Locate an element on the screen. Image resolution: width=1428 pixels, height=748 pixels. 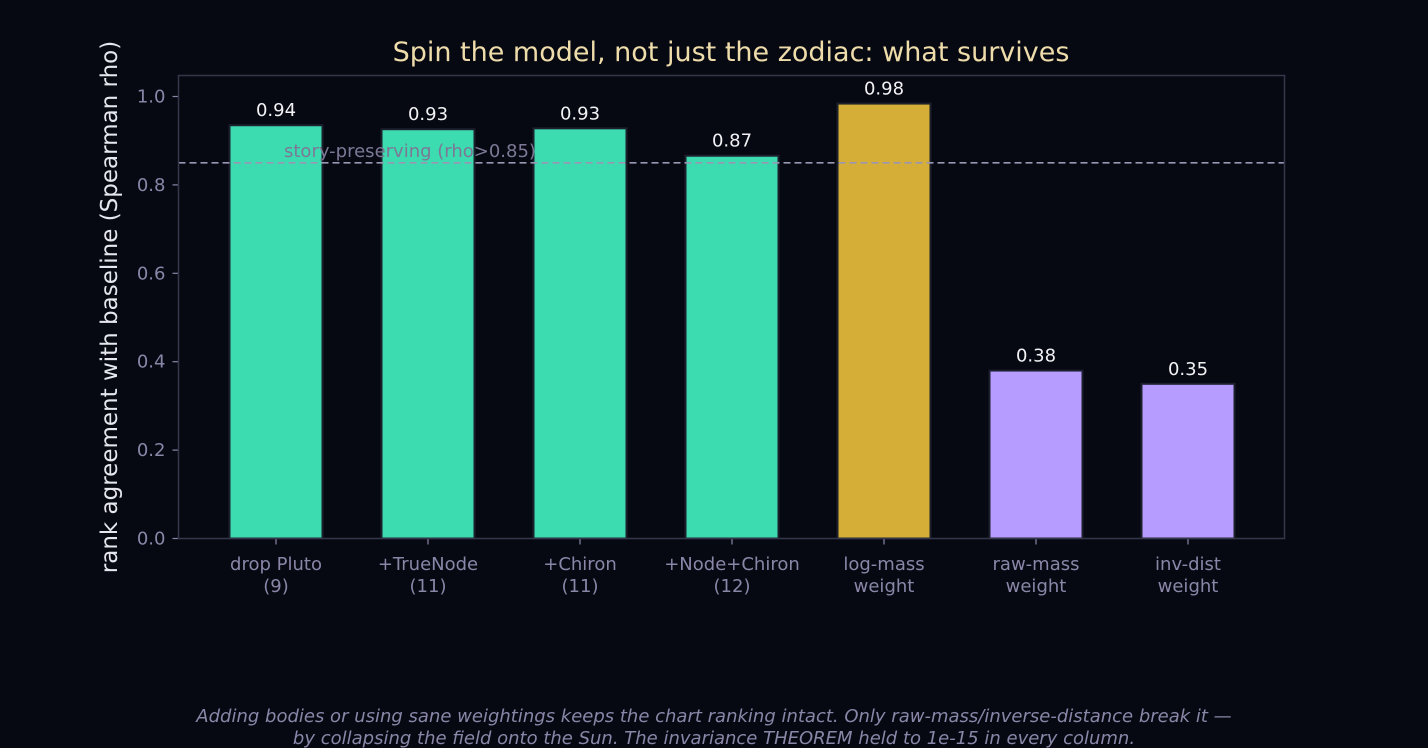
y-tick-label: 0.2 is located at coordinates (151, 450).